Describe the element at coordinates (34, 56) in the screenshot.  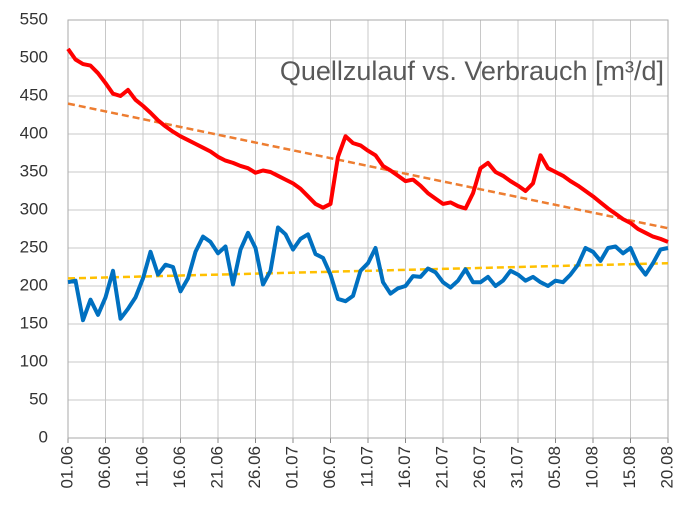
I see `y-tick-label: 500` at that location.